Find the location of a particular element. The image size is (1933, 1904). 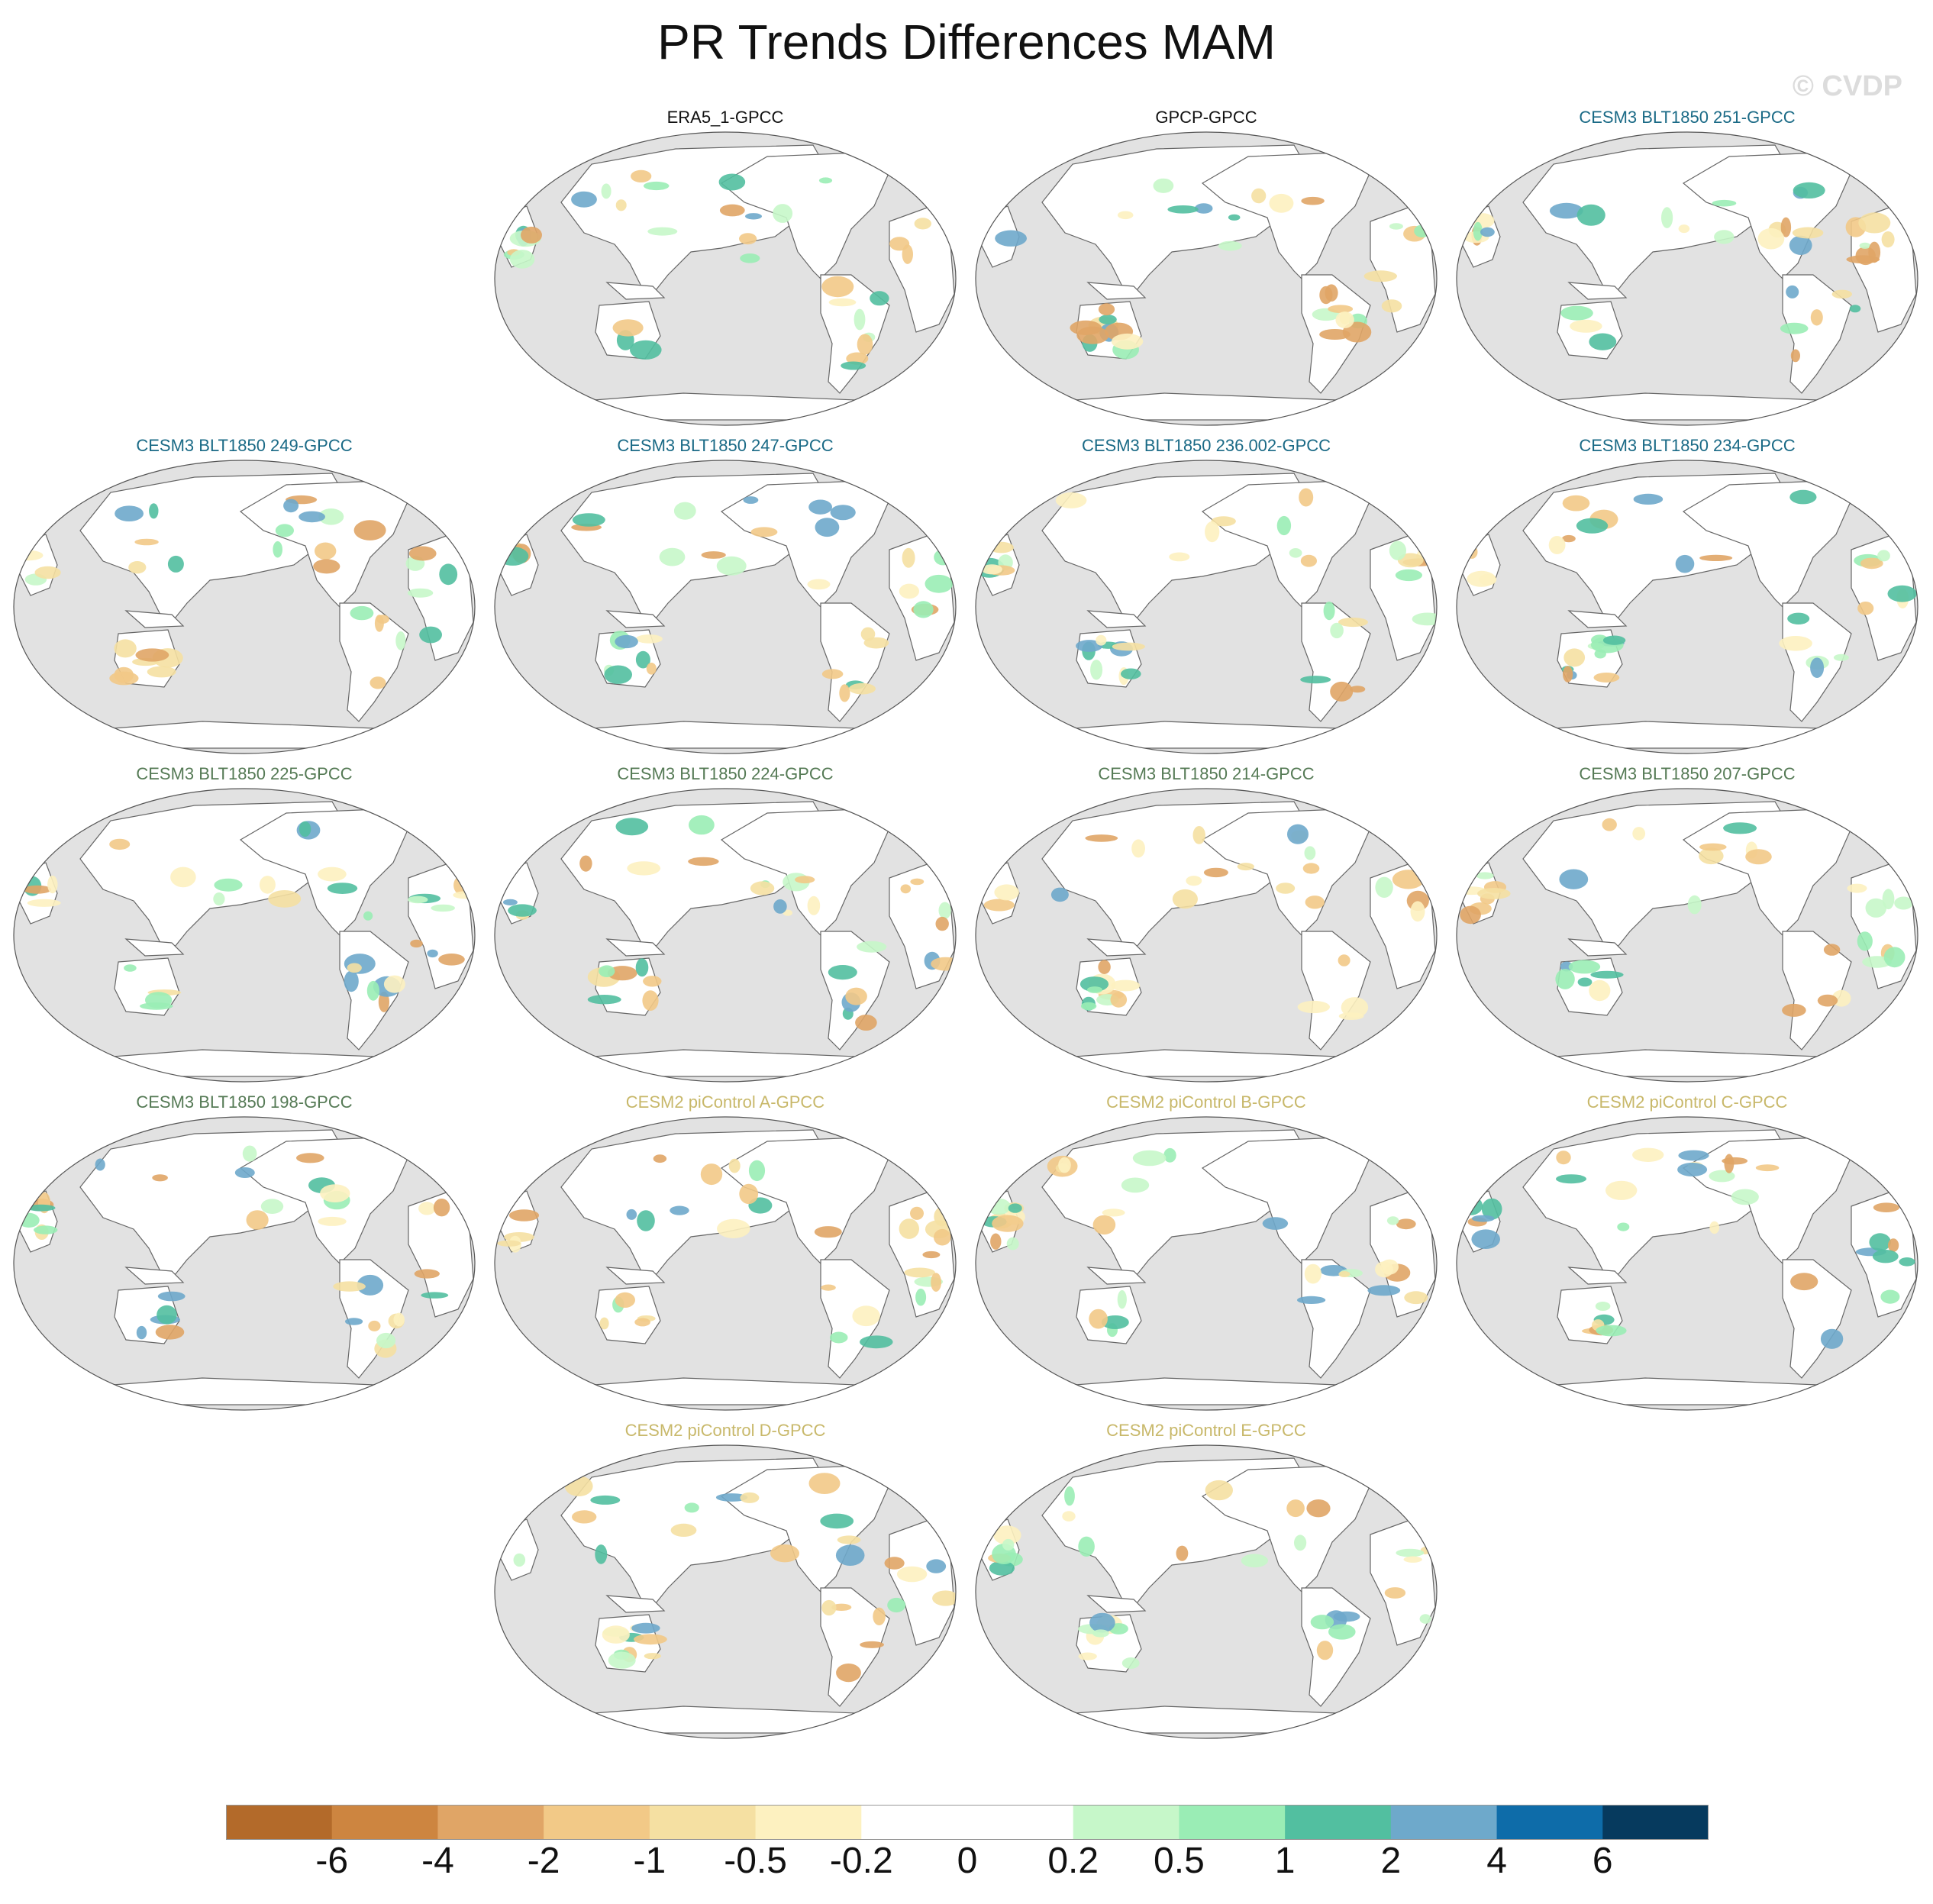

panel-title: CESM3 BLT1850 249-GPCC is located at coordinates (245, 445).